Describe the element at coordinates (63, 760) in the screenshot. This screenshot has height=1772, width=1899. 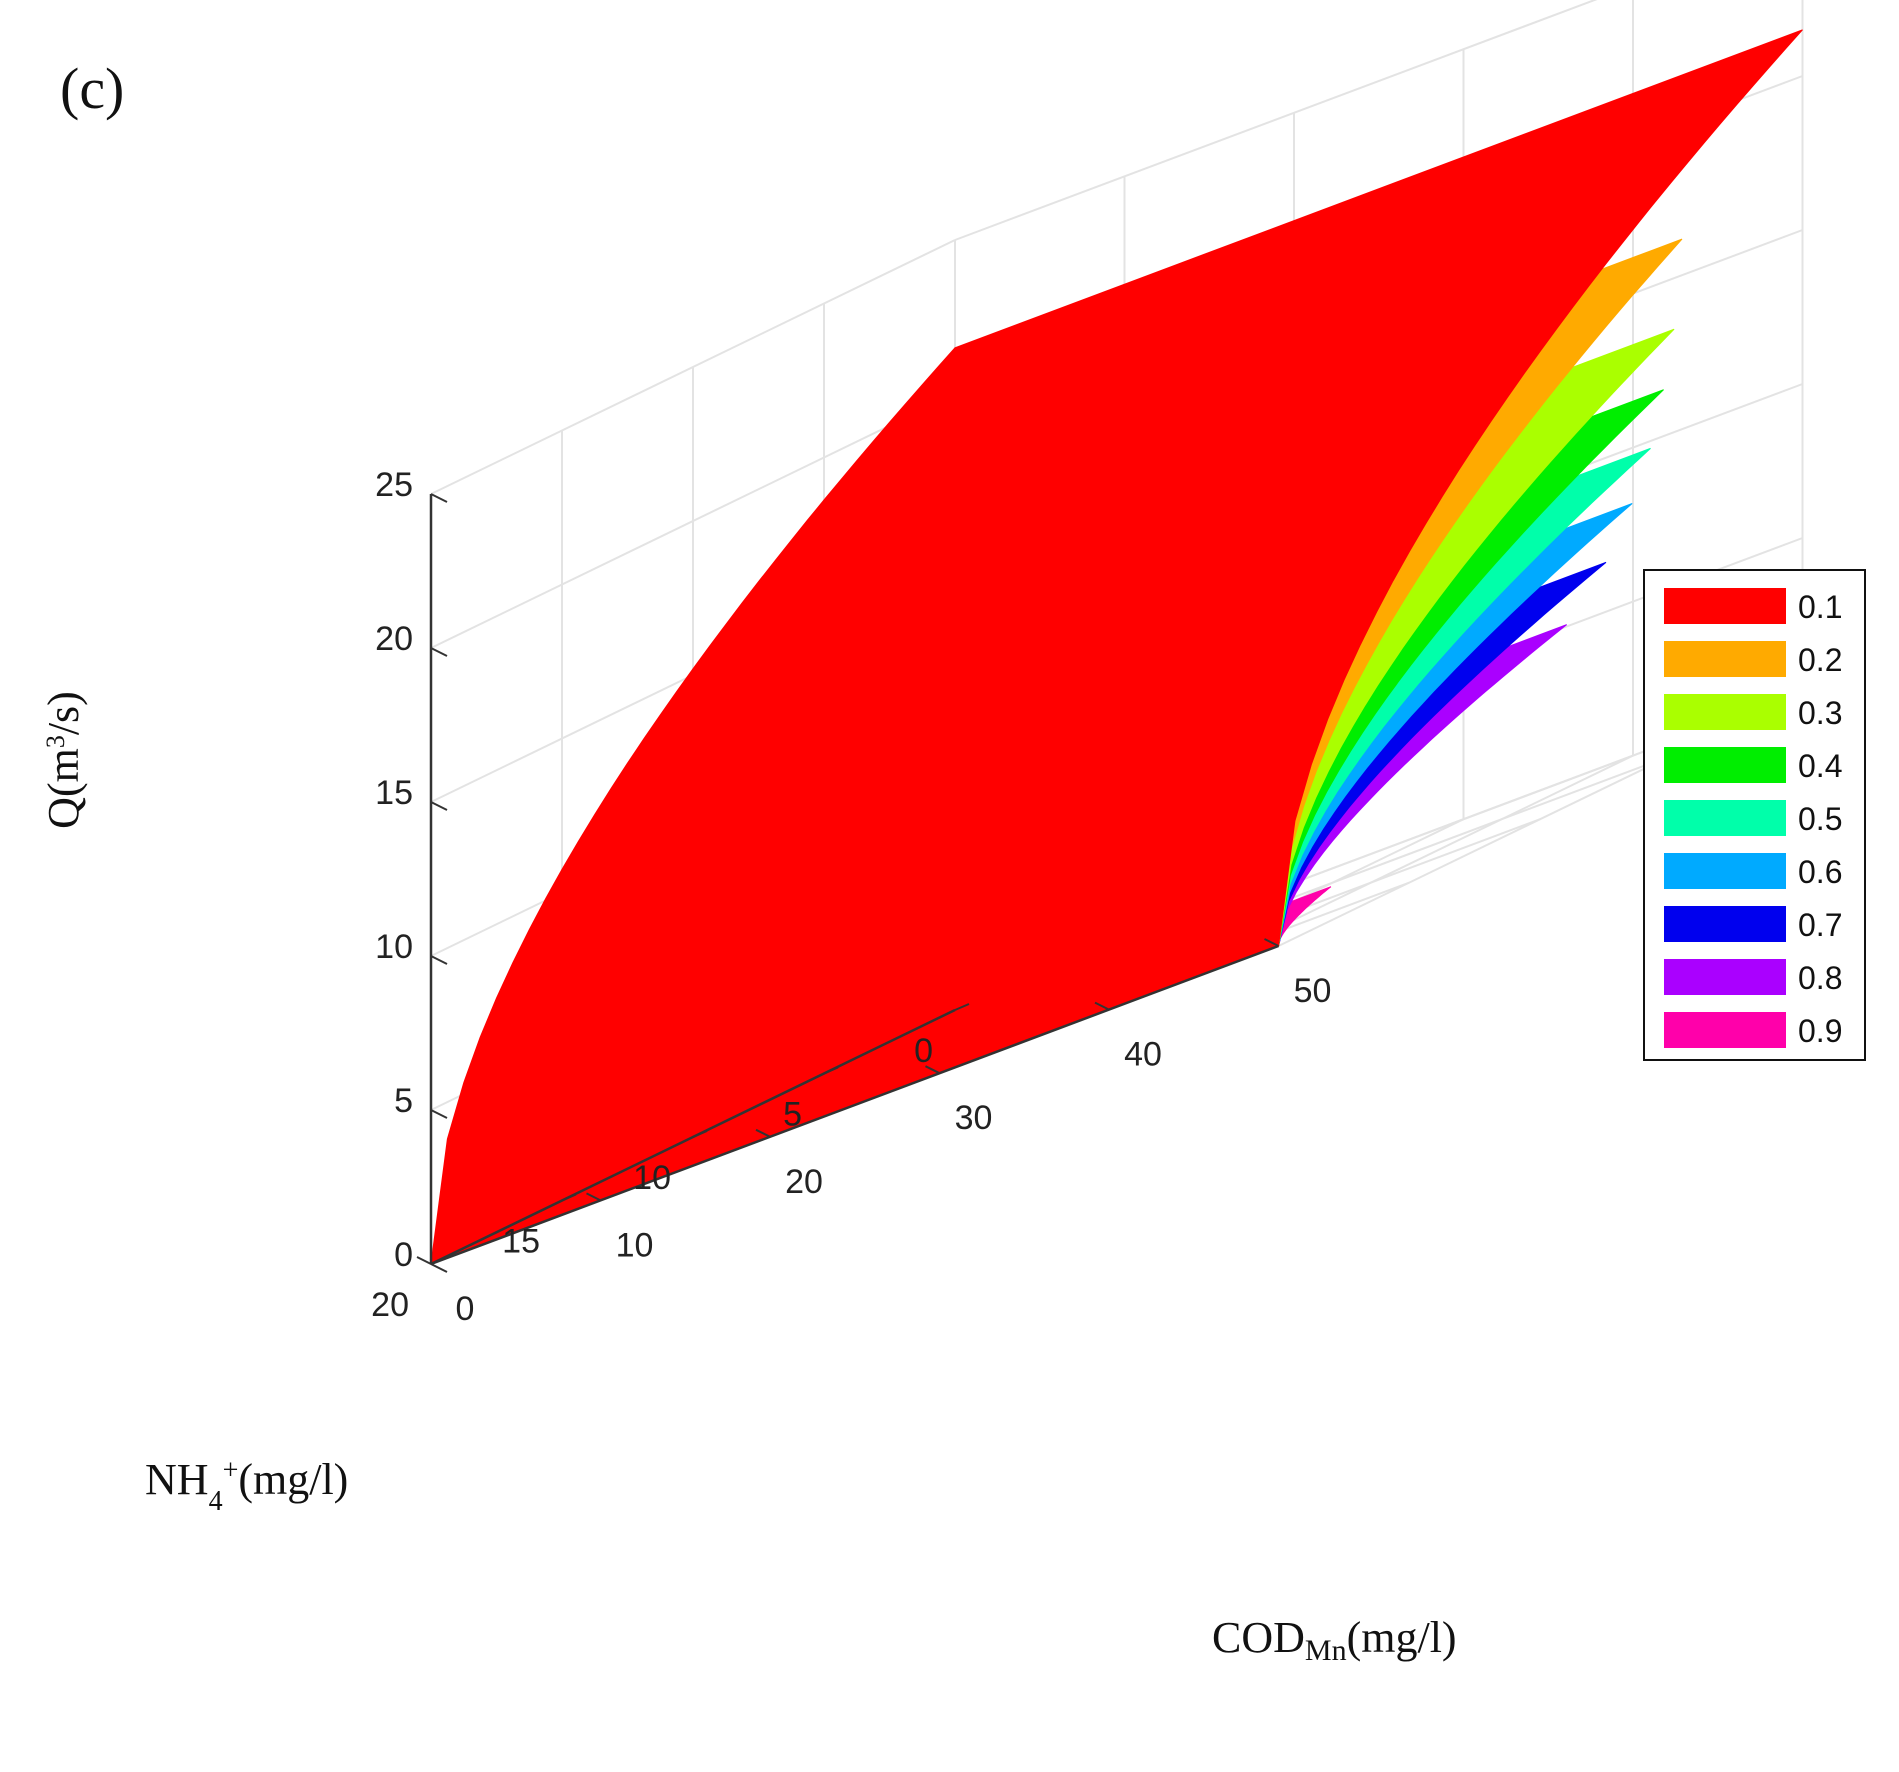
I see `z-axis-label: Q(m3/s)` at that location.